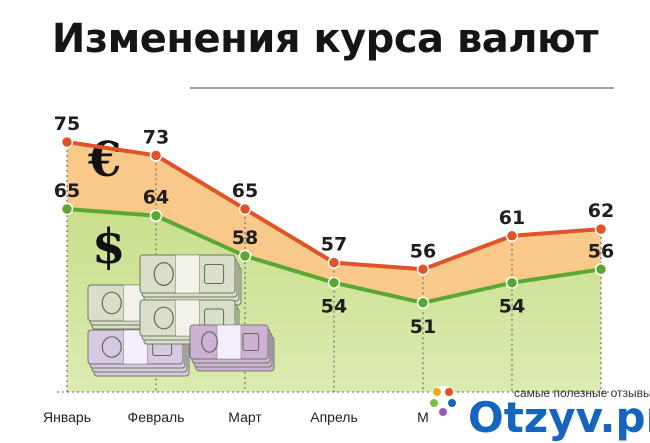 The image size is (650, 443). Describe the element at coordinates (245, 191) in the screenshot. I see `euro-value-label: 65` at that location.